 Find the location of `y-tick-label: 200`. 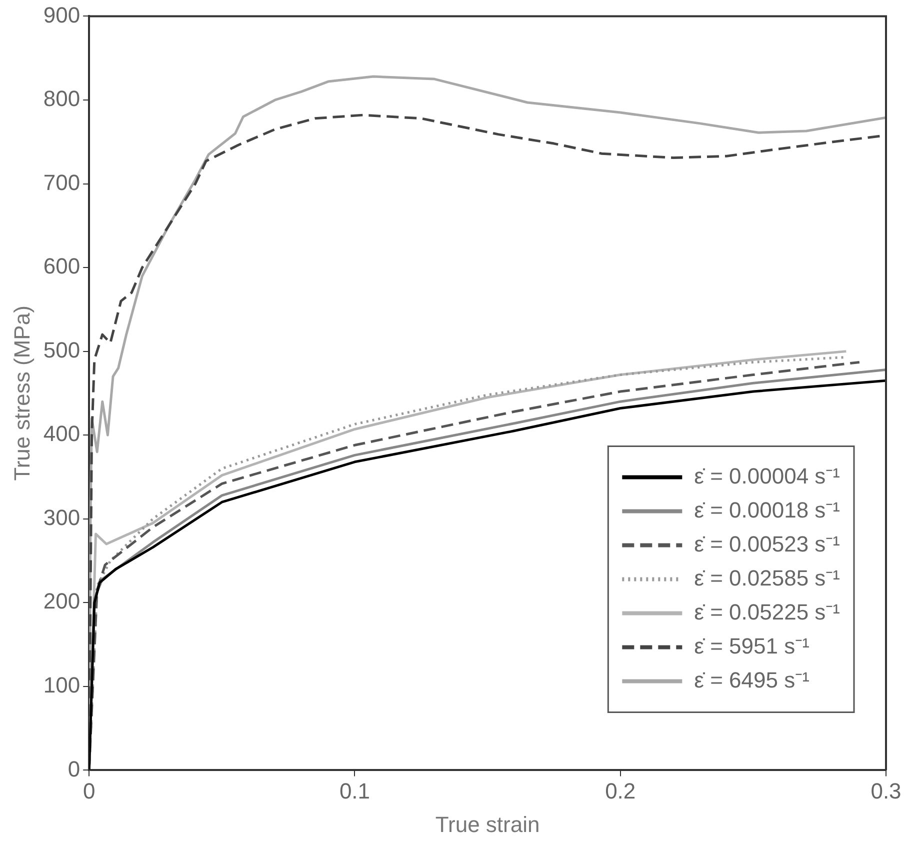

y-tick-label: 200 is located at coordinates (61, 601).